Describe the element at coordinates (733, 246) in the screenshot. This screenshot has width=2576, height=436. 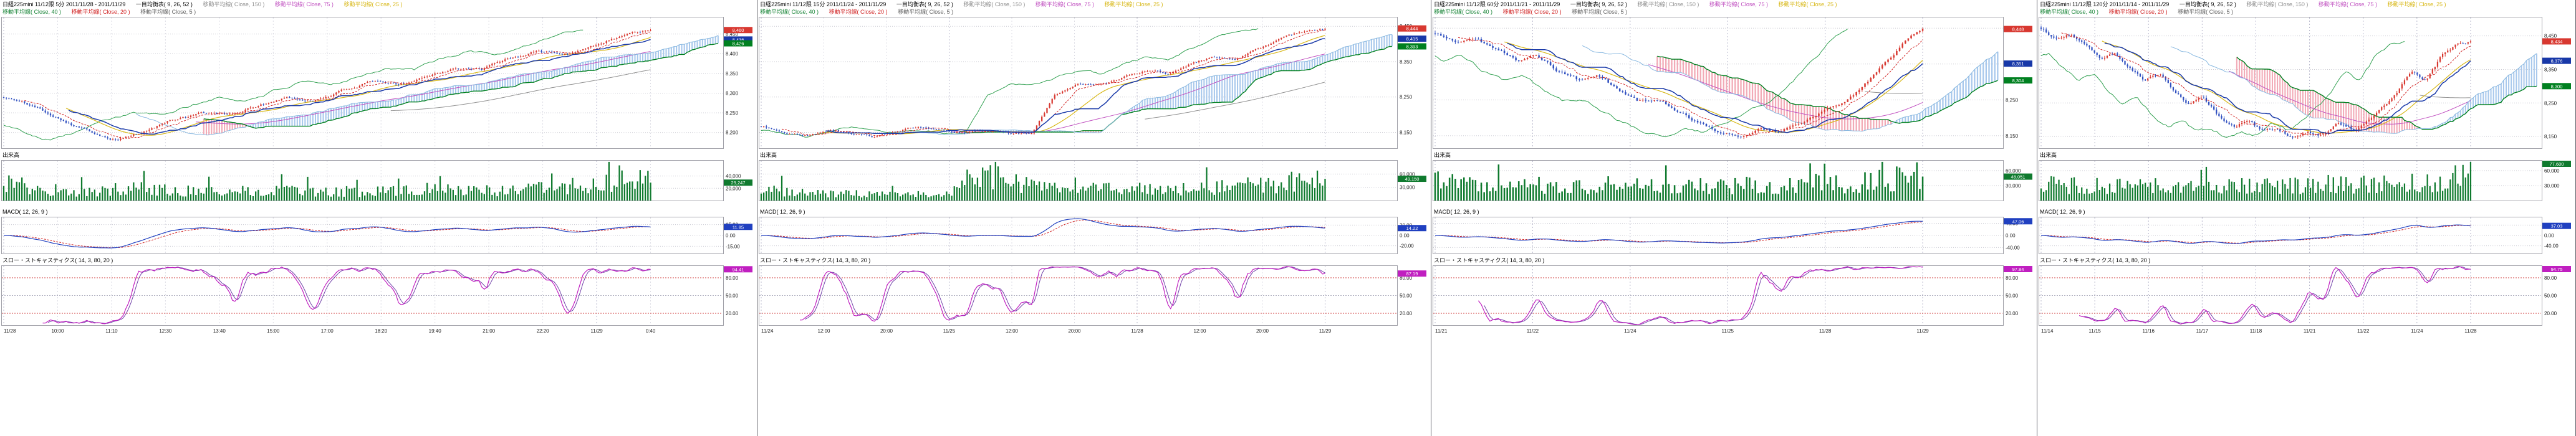
I see `y-axis-label: -15.00` at that location.